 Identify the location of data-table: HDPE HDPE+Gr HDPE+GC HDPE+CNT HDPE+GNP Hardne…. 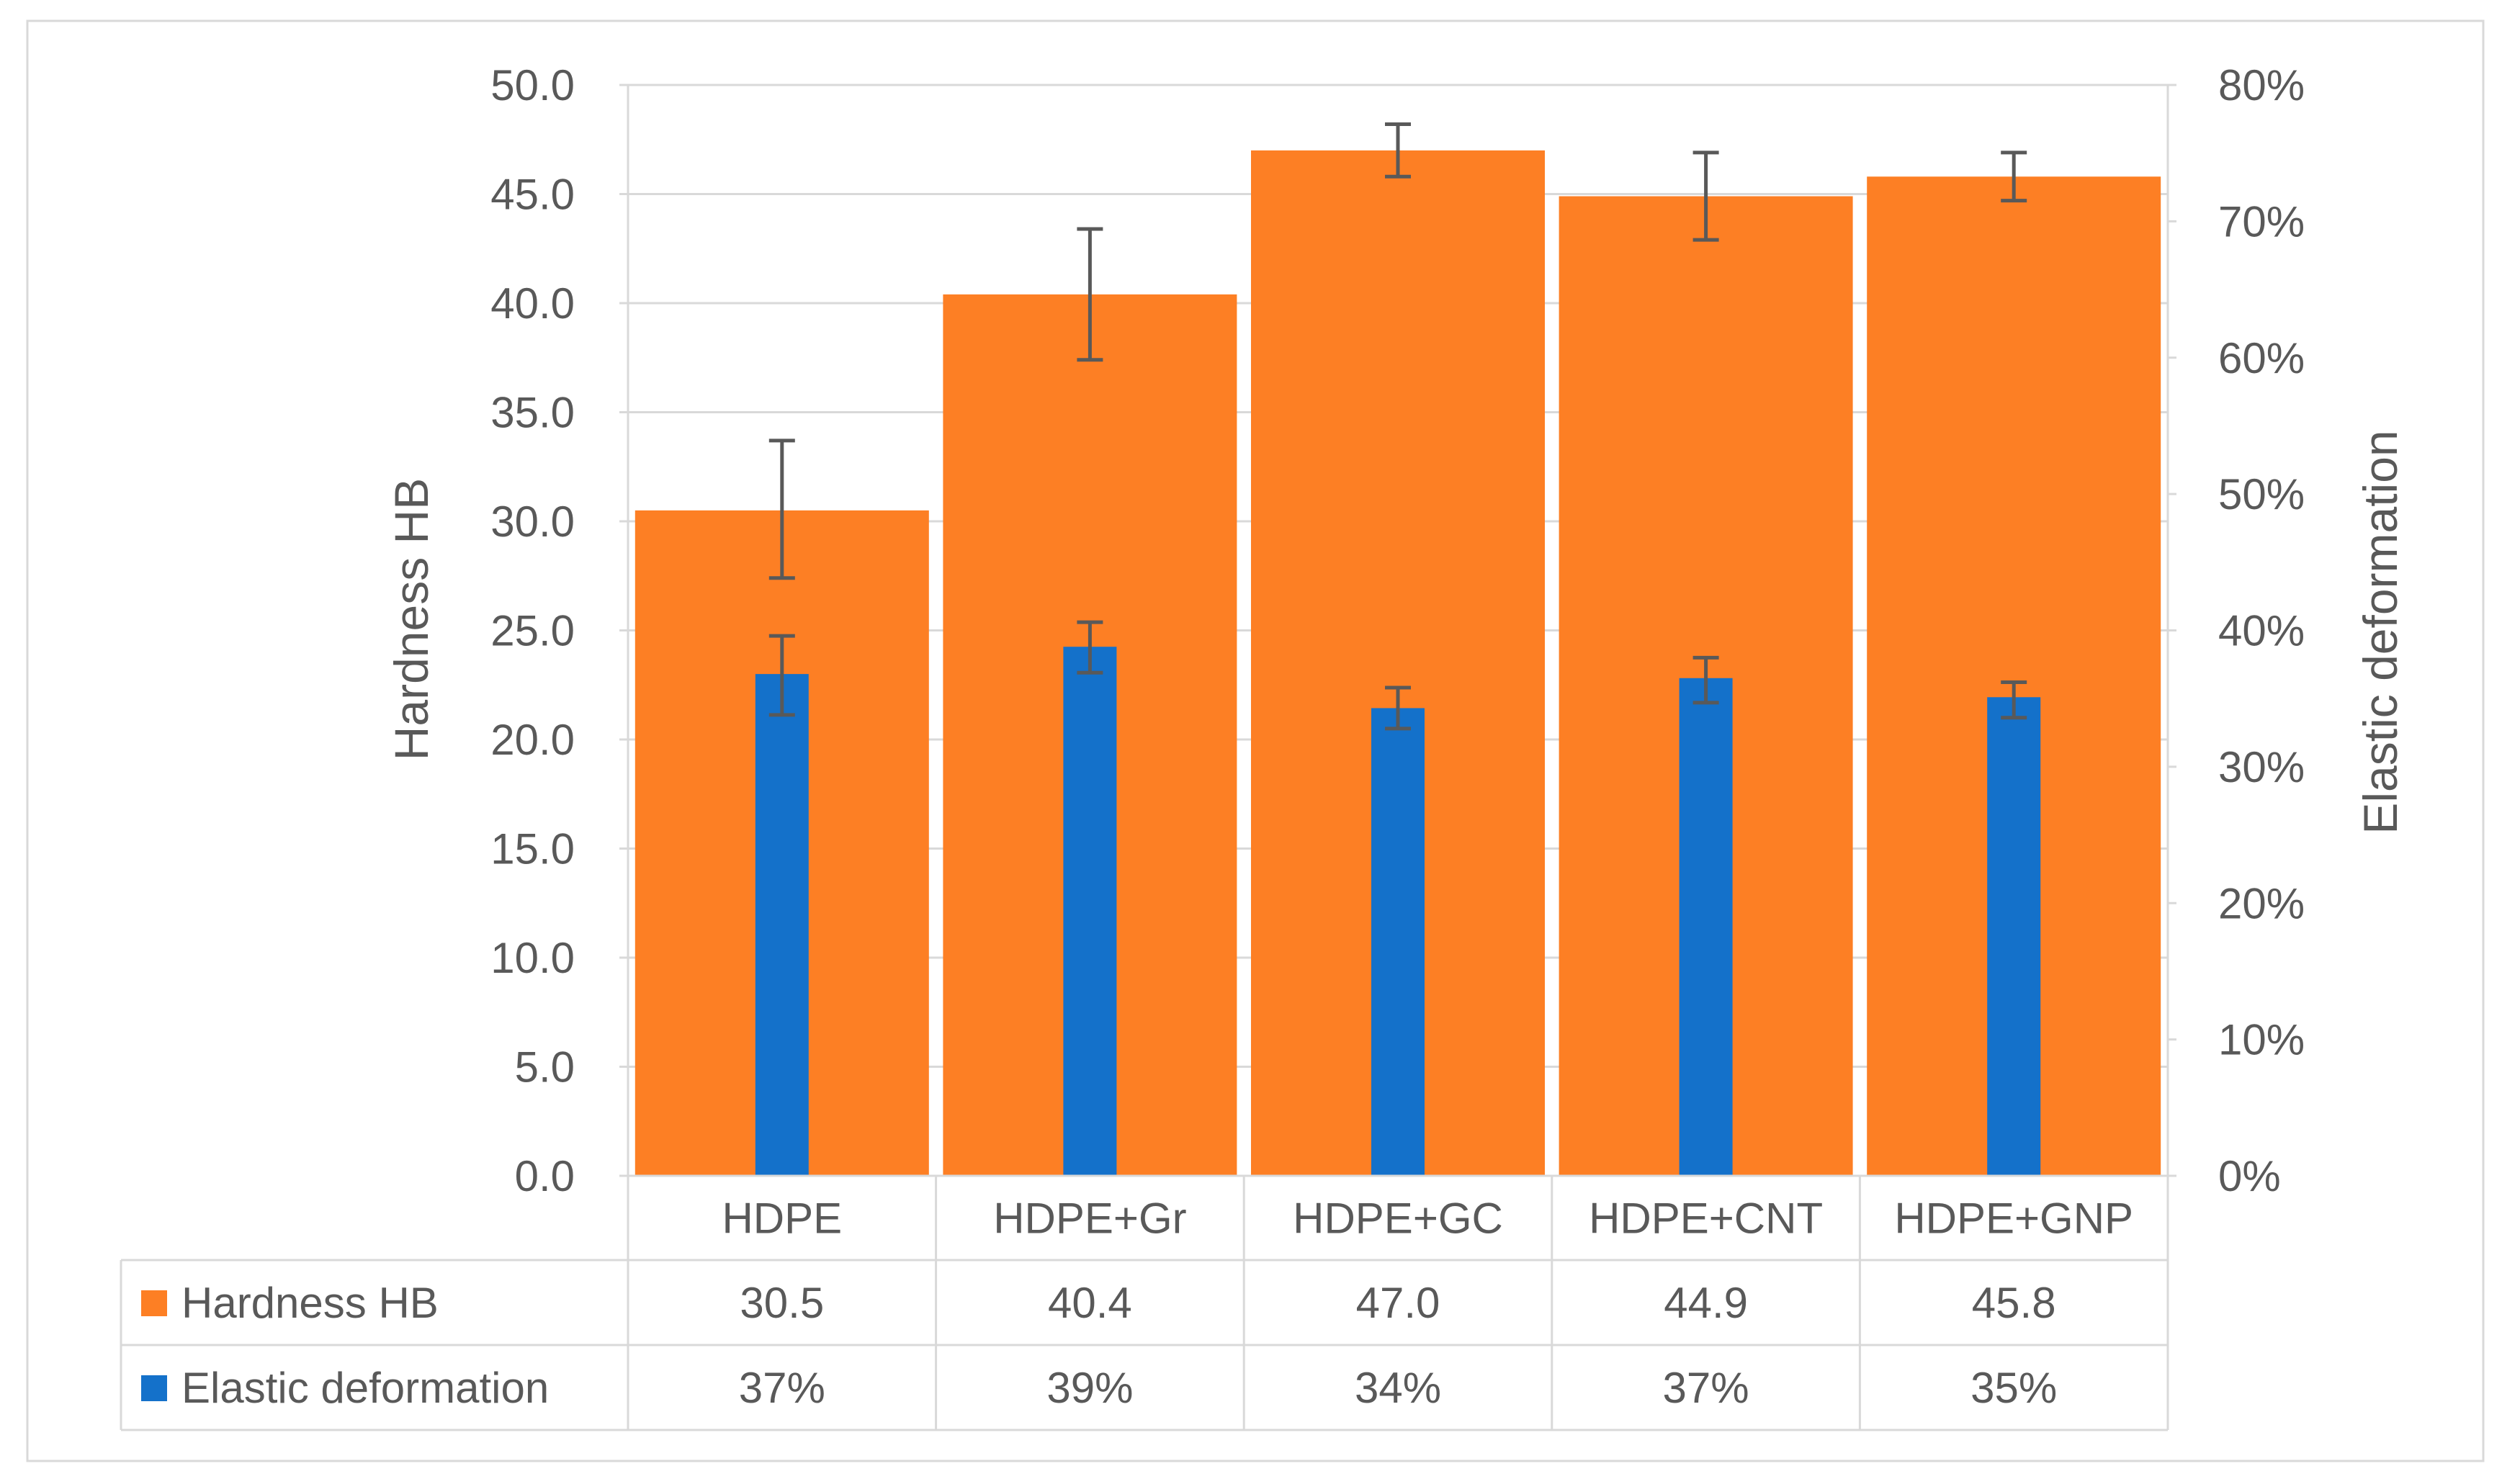
(1144, 1302).